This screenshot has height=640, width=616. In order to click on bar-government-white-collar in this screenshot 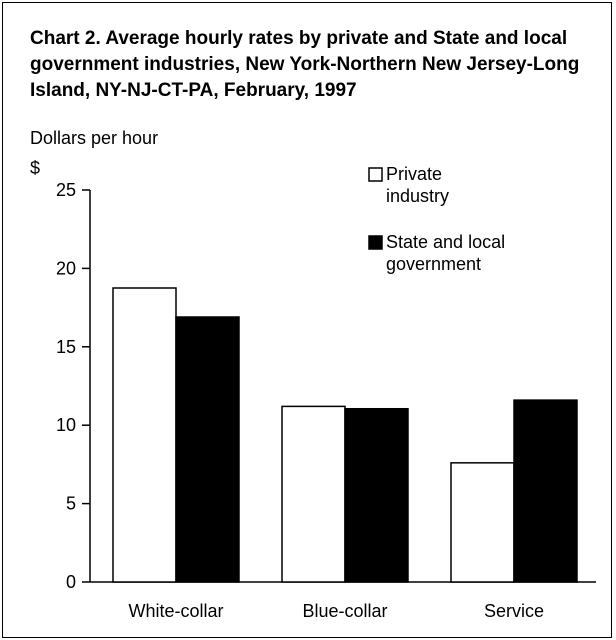, I will do `click(207, 449)`.